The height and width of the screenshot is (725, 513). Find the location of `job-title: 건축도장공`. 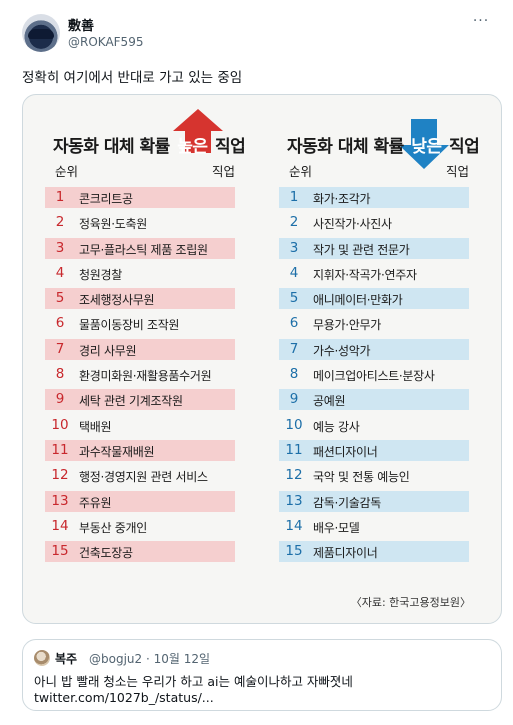

job-title: 건축도장공 is located at coordinates (106, 553).